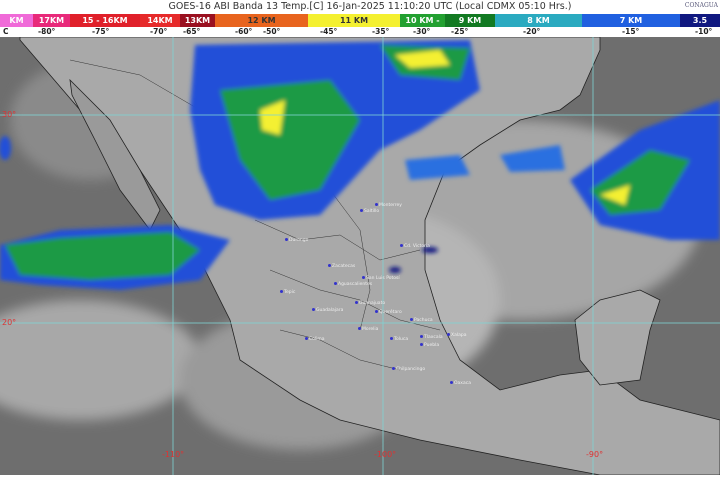  What do you see at coordinates (159, 31) in the screenshot?
I see `temp-label: -70°` at bounding box center [159, 31].